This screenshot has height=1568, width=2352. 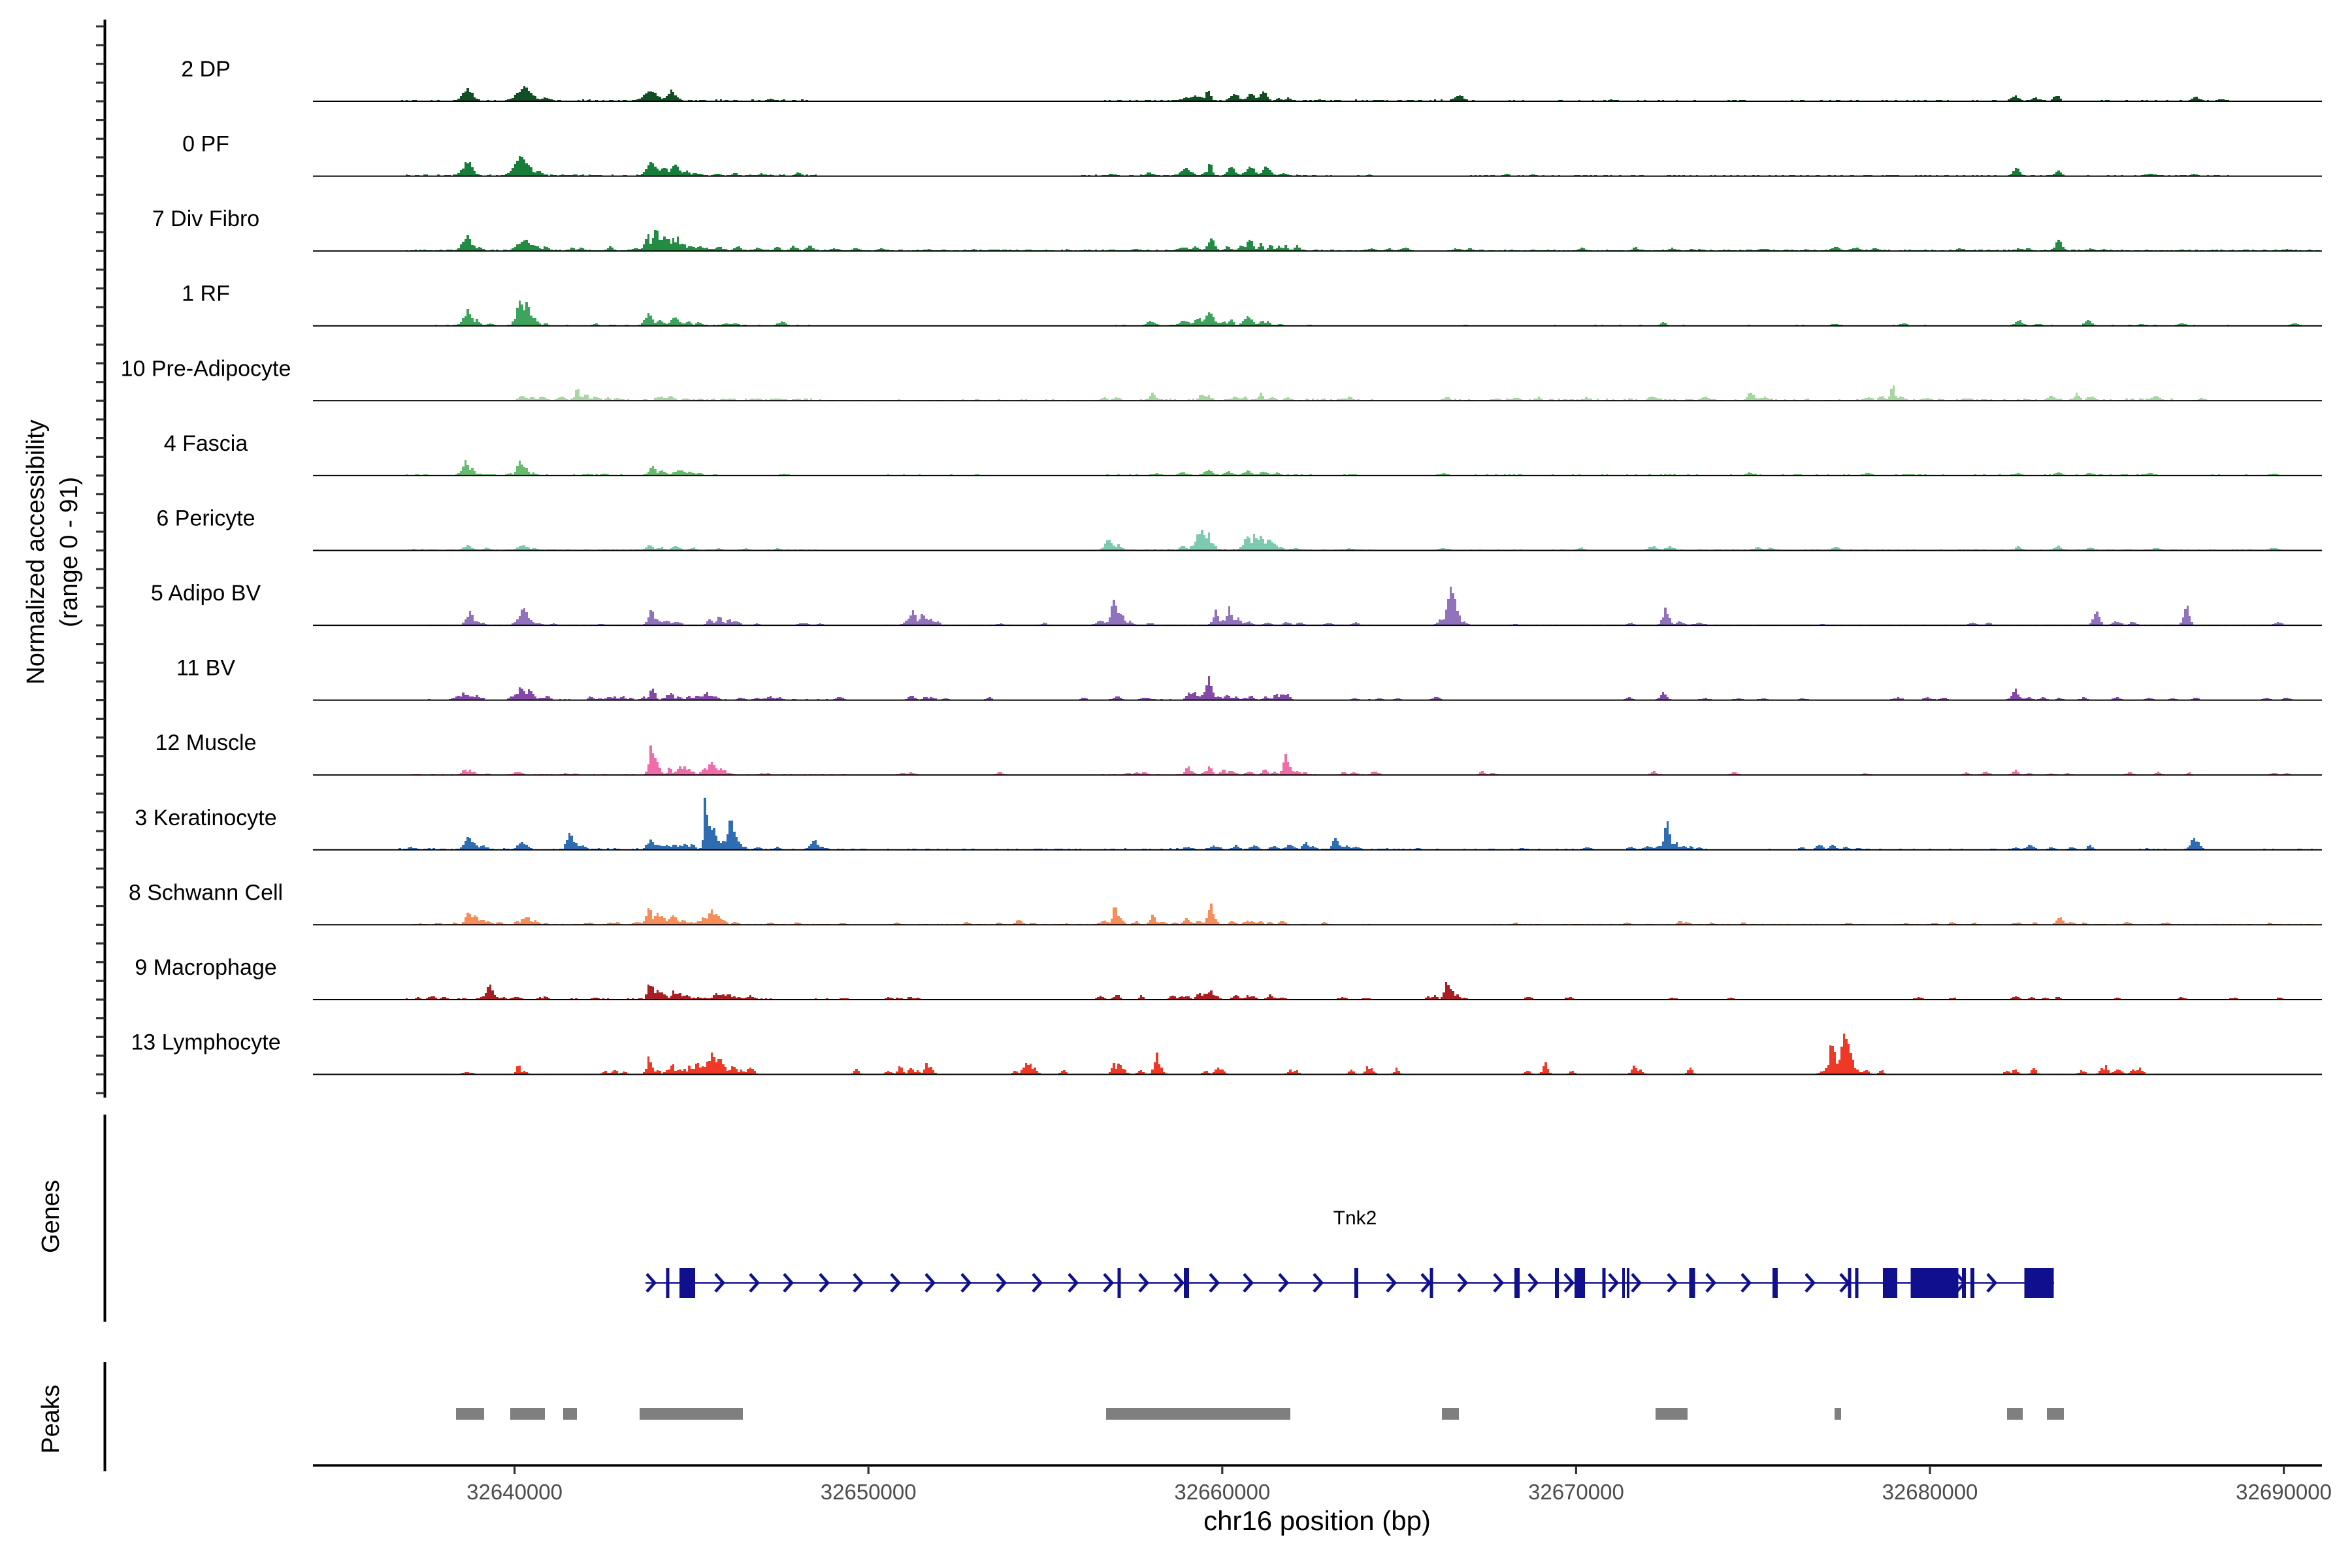 I want to click on svg-text: 32640000, so click(x=514, y=1492).